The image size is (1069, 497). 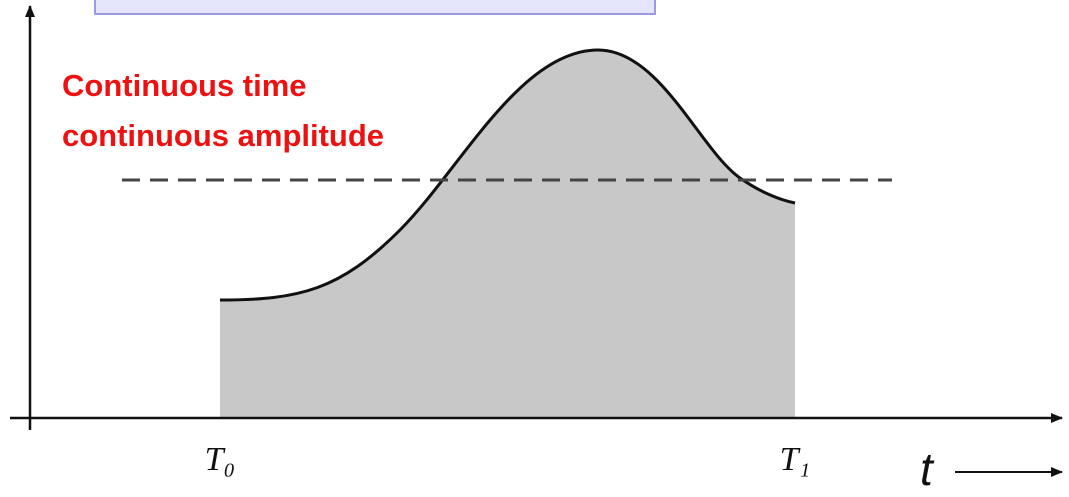 I want to click on annotation: Continuous time, so click(x=184, y=85).